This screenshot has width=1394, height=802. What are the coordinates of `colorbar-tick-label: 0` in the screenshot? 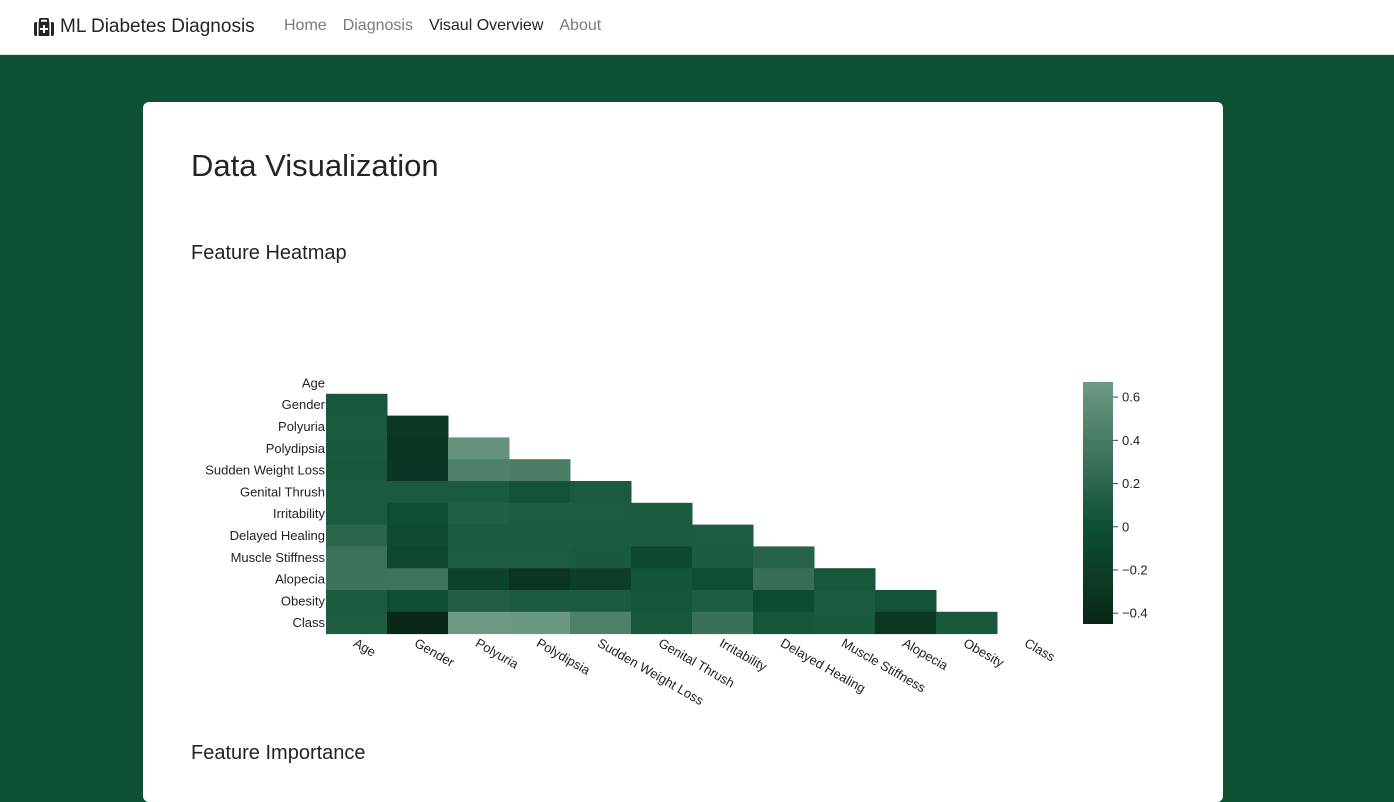 It's located at (1125, 526).